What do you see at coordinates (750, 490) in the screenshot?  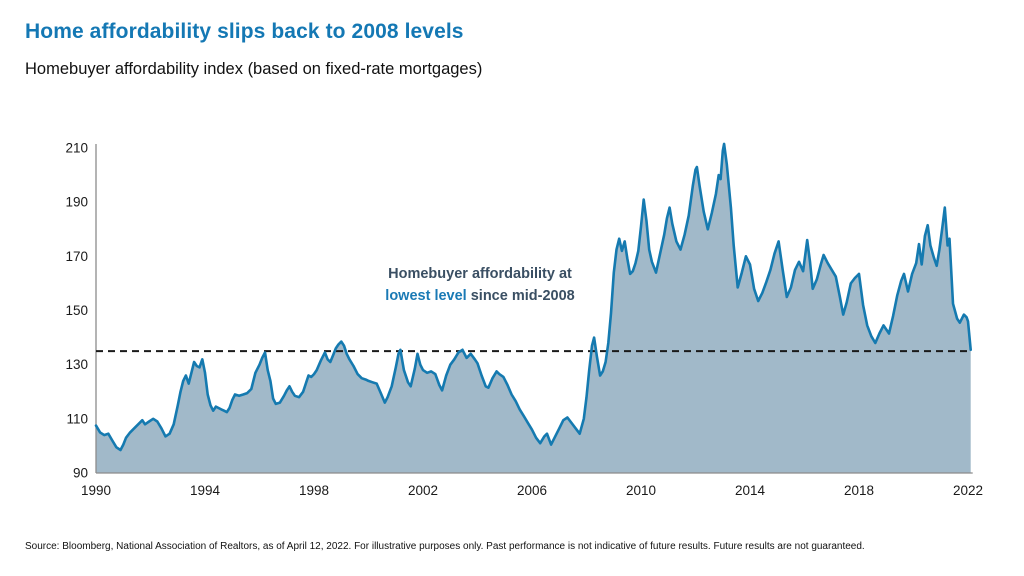 I see `x-tick-label: 2014` at bounding box center [750, 490].